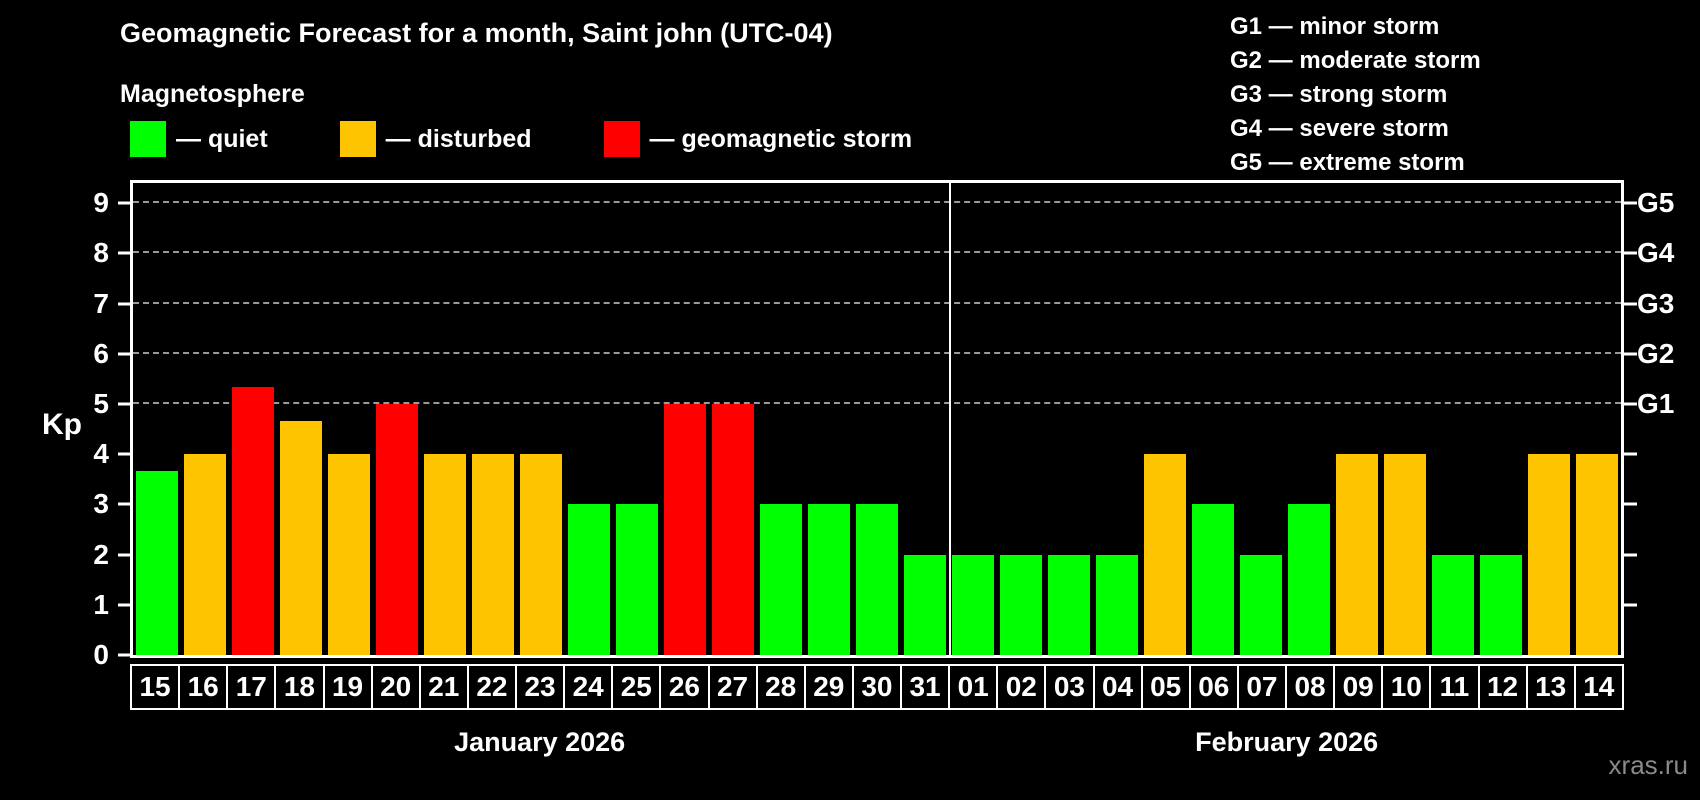 This screenshot has width=1700, height=800. Describe the element at coordinates (458, 138) in the screenshot. I see `legend-label: — disturbed` at that location.